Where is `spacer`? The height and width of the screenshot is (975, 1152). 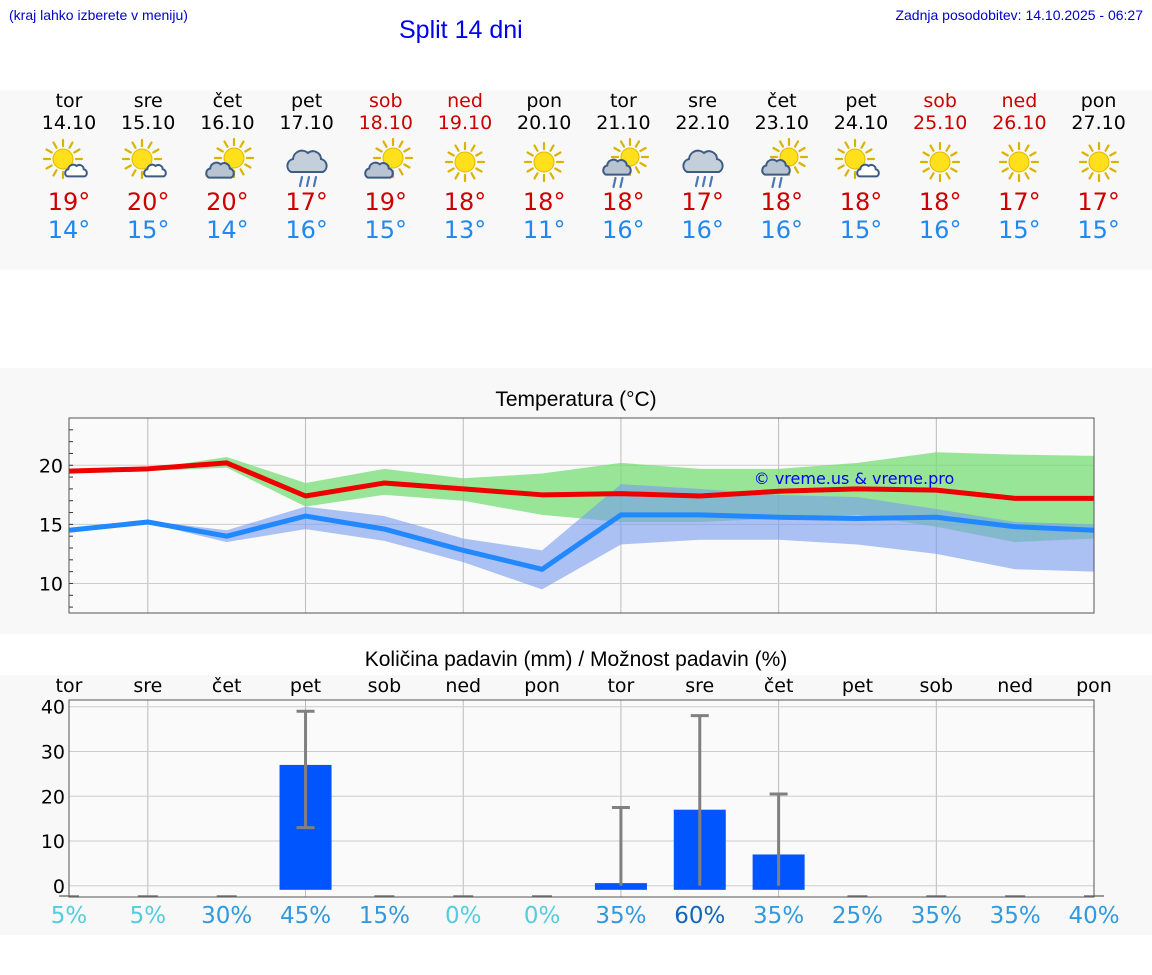 spacer is located at coordinates (576, 319).